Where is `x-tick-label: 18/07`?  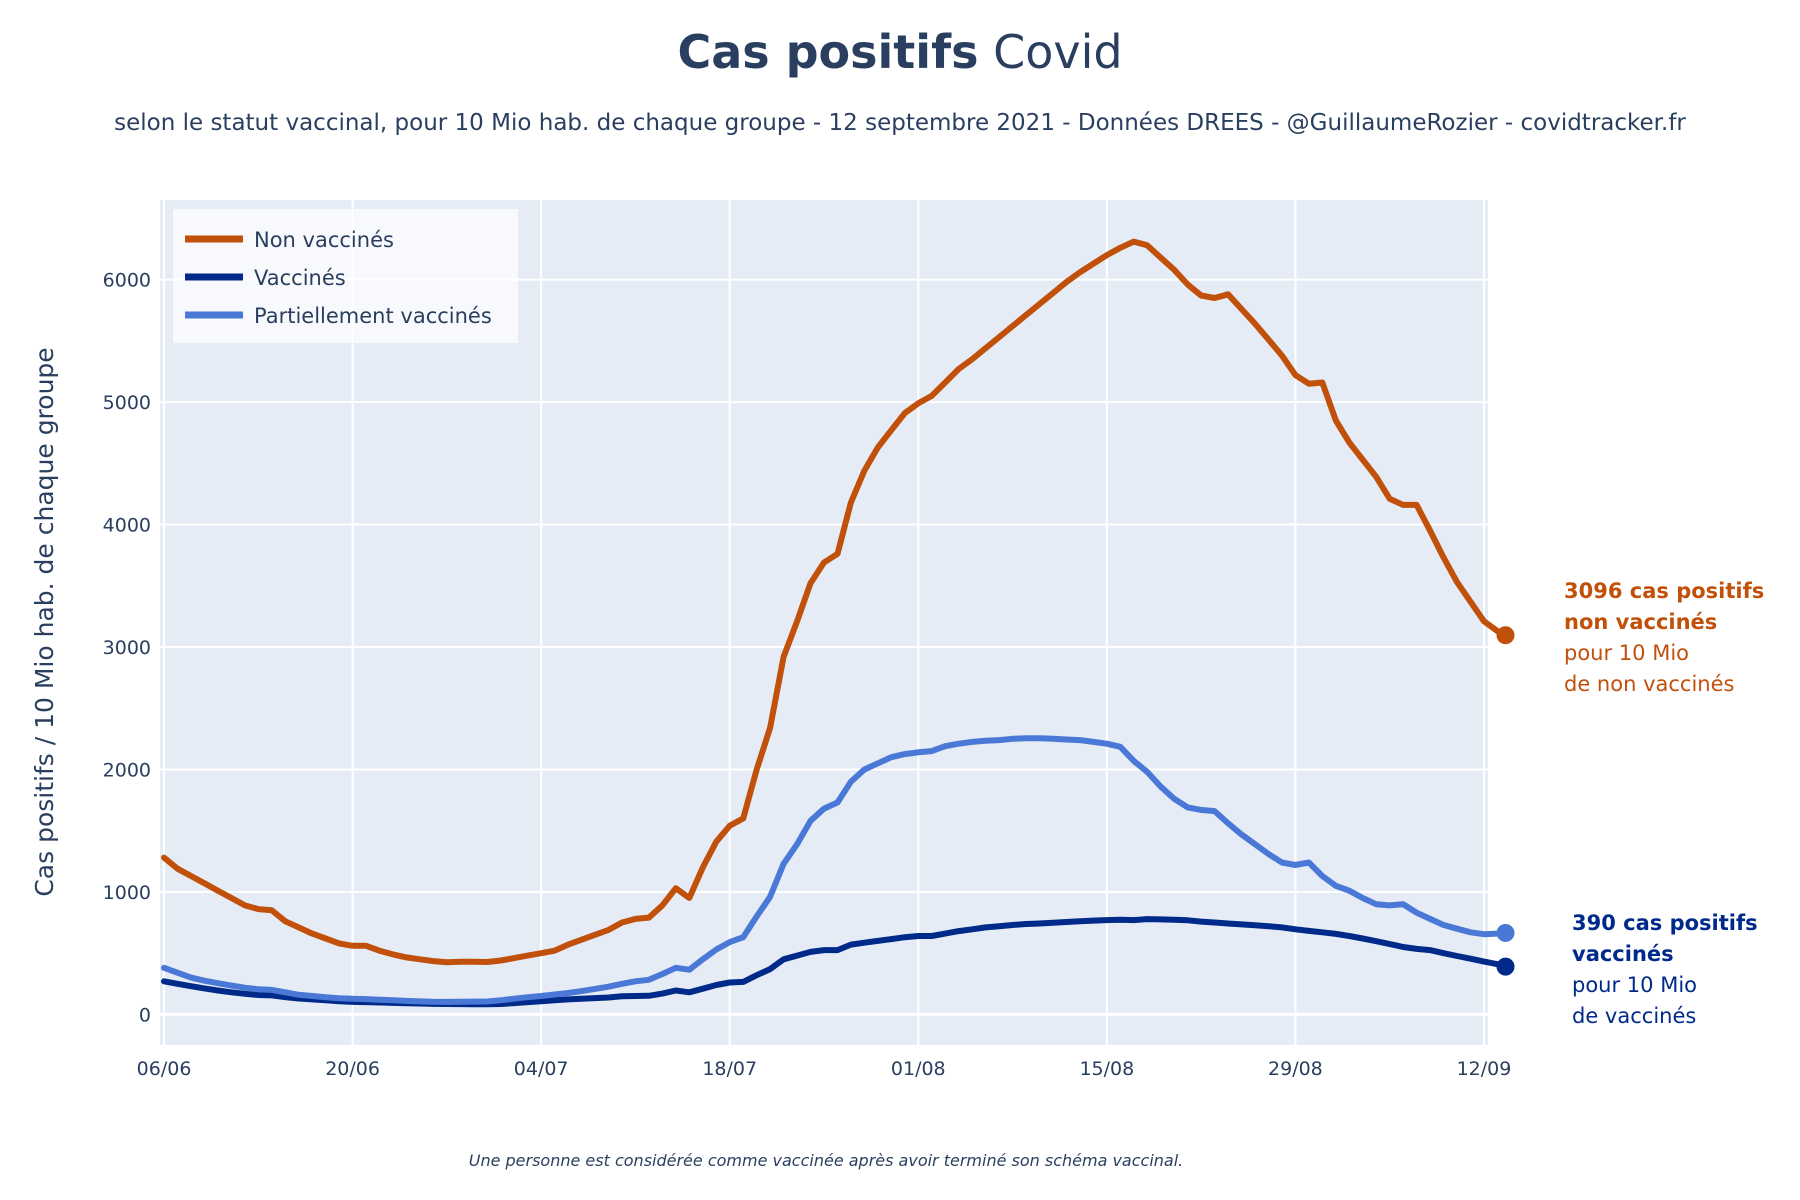 x-tick-label: 18/07 is located at coordinates (729, 1069).